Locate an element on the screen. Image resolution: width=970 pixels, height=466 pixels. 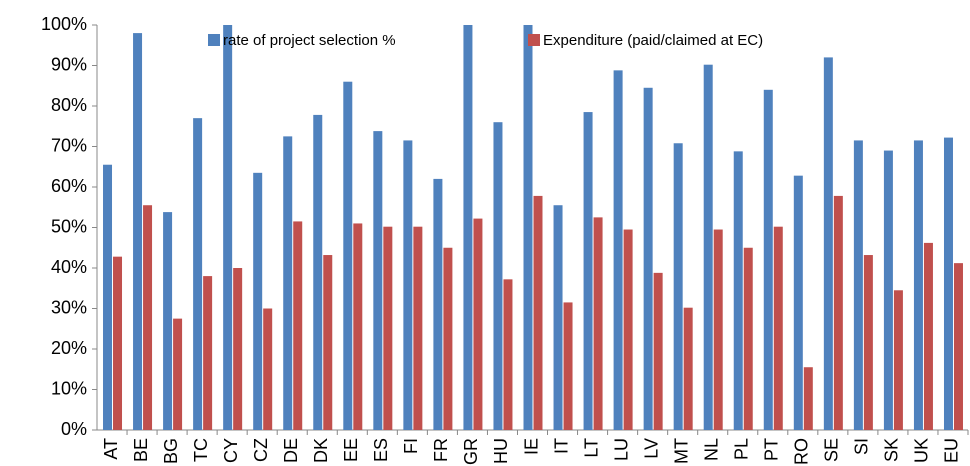
x-tick-label: SE is located at coordinates (832, 450).